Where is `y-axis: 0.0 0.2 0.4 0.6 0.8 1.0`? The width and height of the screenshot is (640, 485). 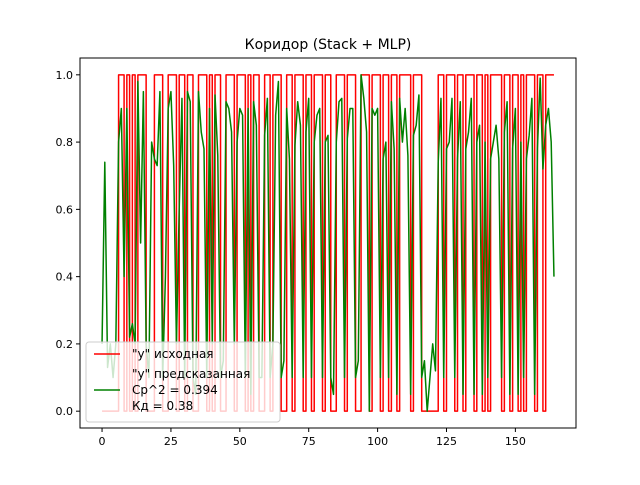 y-axis: 0.0 0.2 0.4 0.6 0.8 1.0 is located at coordinates (68, 243).